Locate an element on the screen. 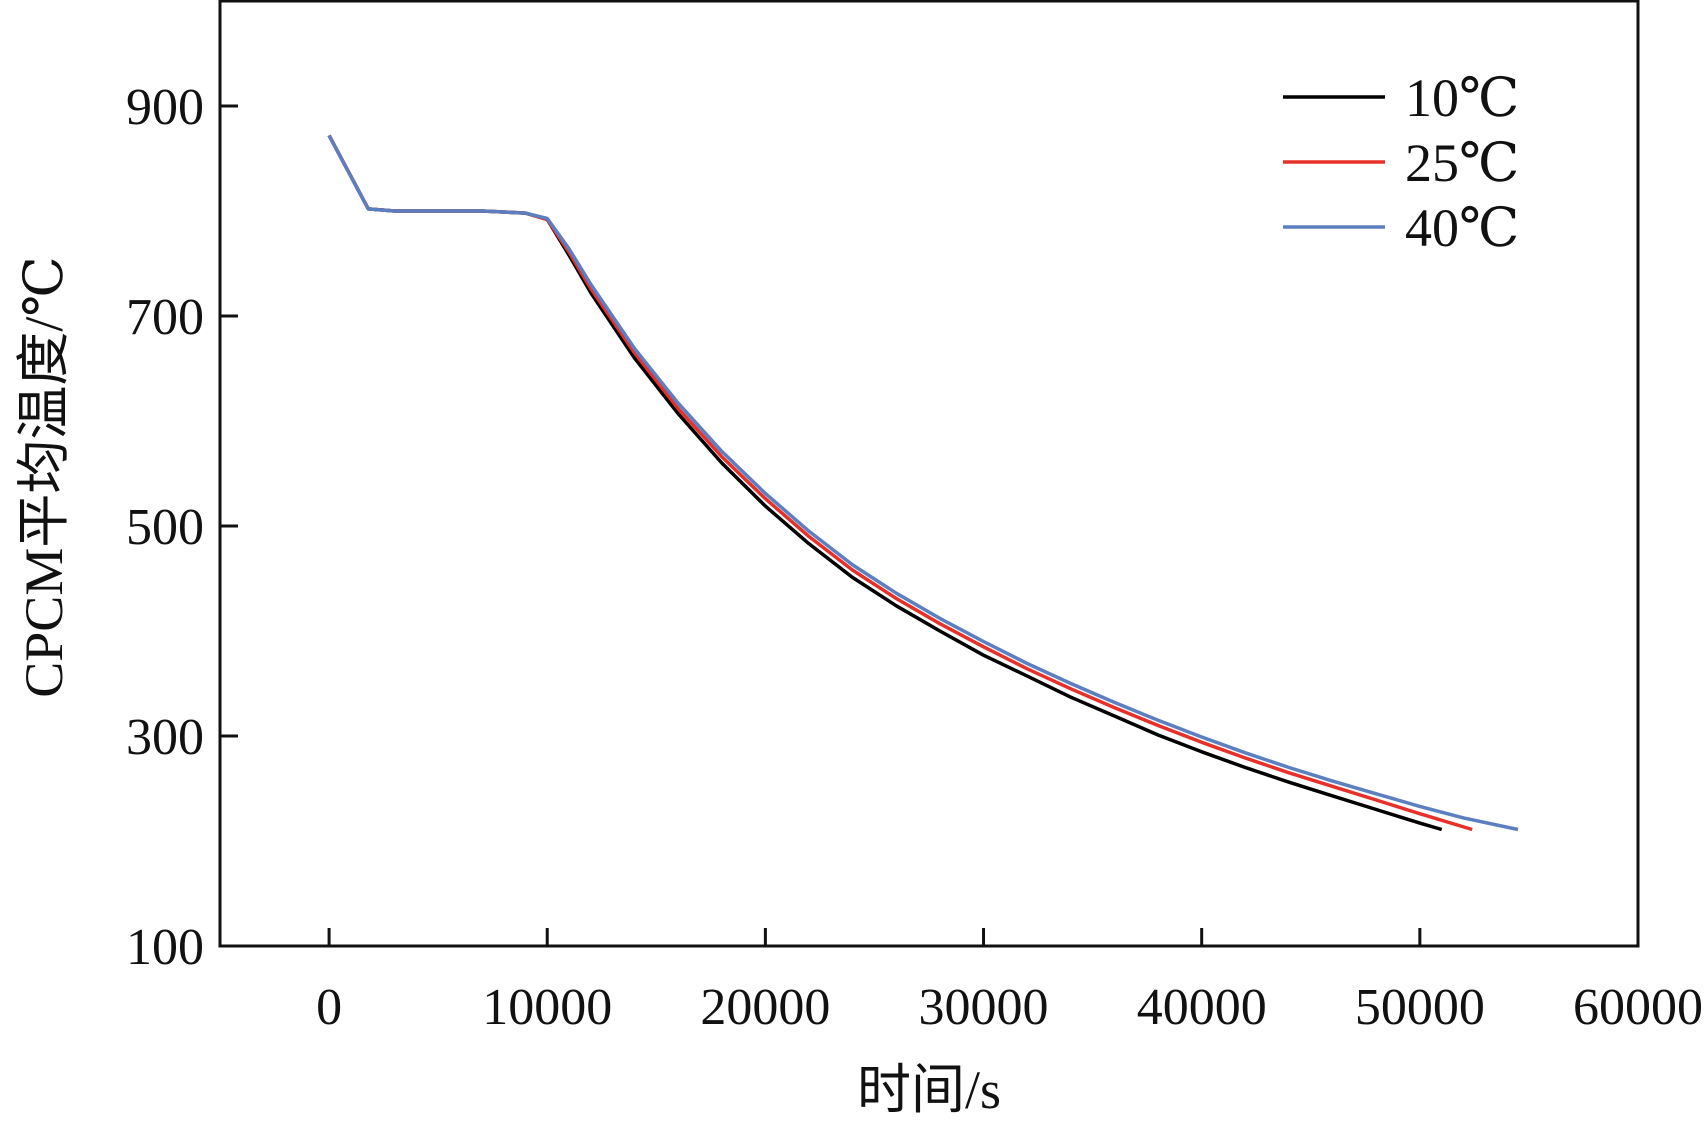  legend: 10℃25℃40℃ is located at coordinates (1401, 163).